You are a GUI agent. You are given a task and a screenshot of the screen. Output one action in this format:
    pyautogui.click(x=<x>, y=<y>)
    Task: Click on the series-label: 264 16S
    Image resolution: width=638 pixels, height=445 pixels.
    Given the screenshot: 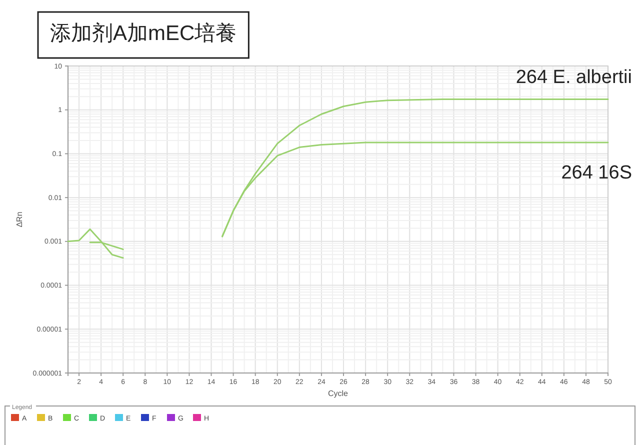 What is the action you would take?
    pyautogui.click(x=596, y=173)
    